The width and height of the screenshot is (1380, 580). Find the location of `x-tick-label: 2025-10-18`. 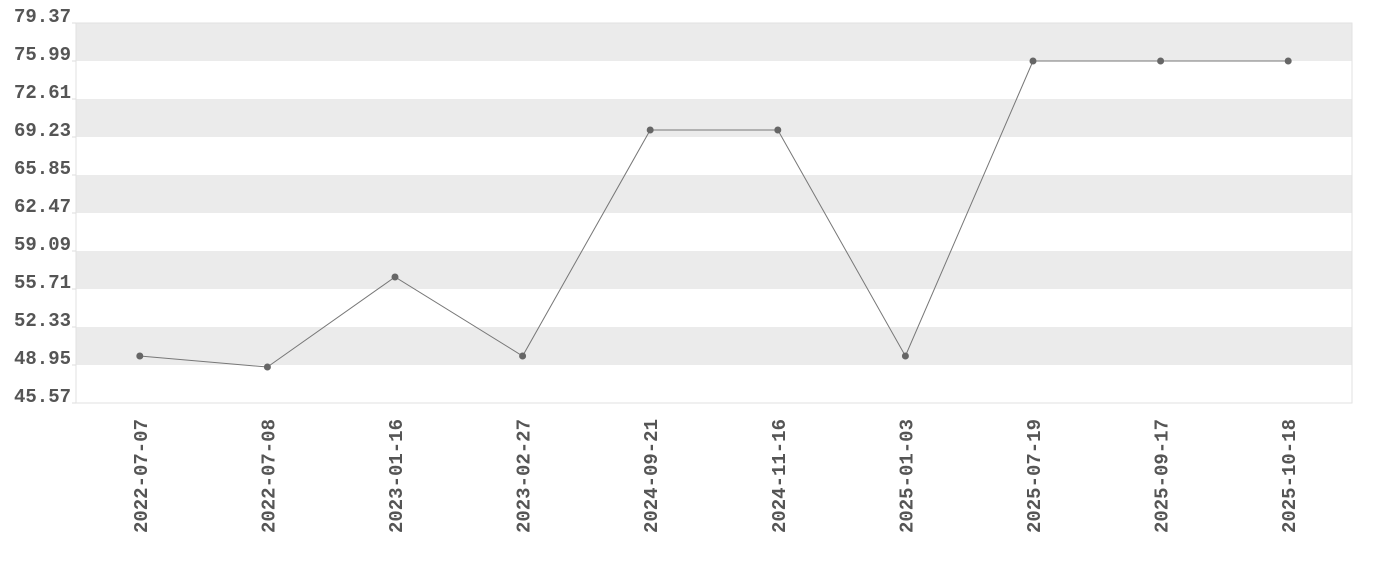

x-tick-label: 2025-10-18 is located at coordinates (1290, 476).